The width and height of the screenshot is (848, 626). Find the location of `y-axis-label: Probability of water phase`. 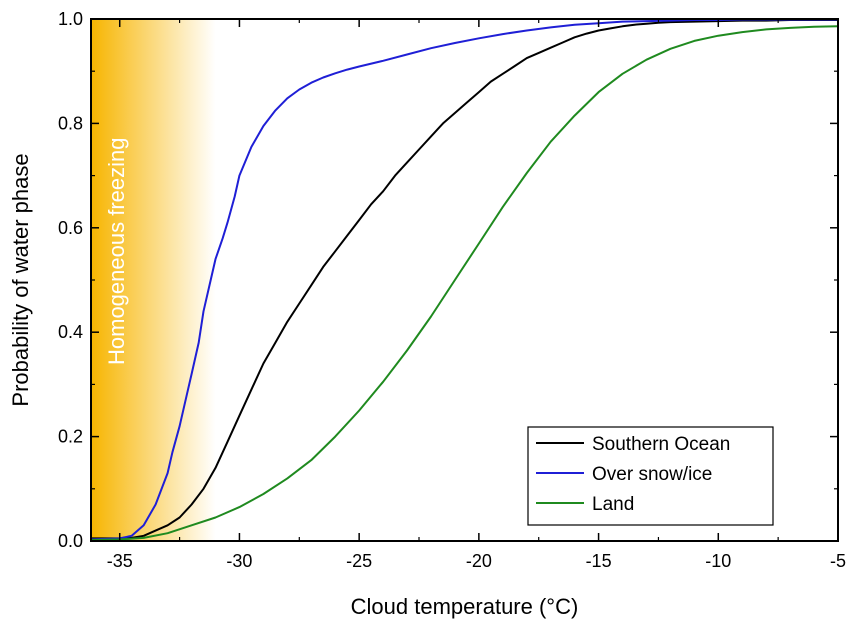

y-axis-label: Probability of water phase is located at coordinates (20, 279).